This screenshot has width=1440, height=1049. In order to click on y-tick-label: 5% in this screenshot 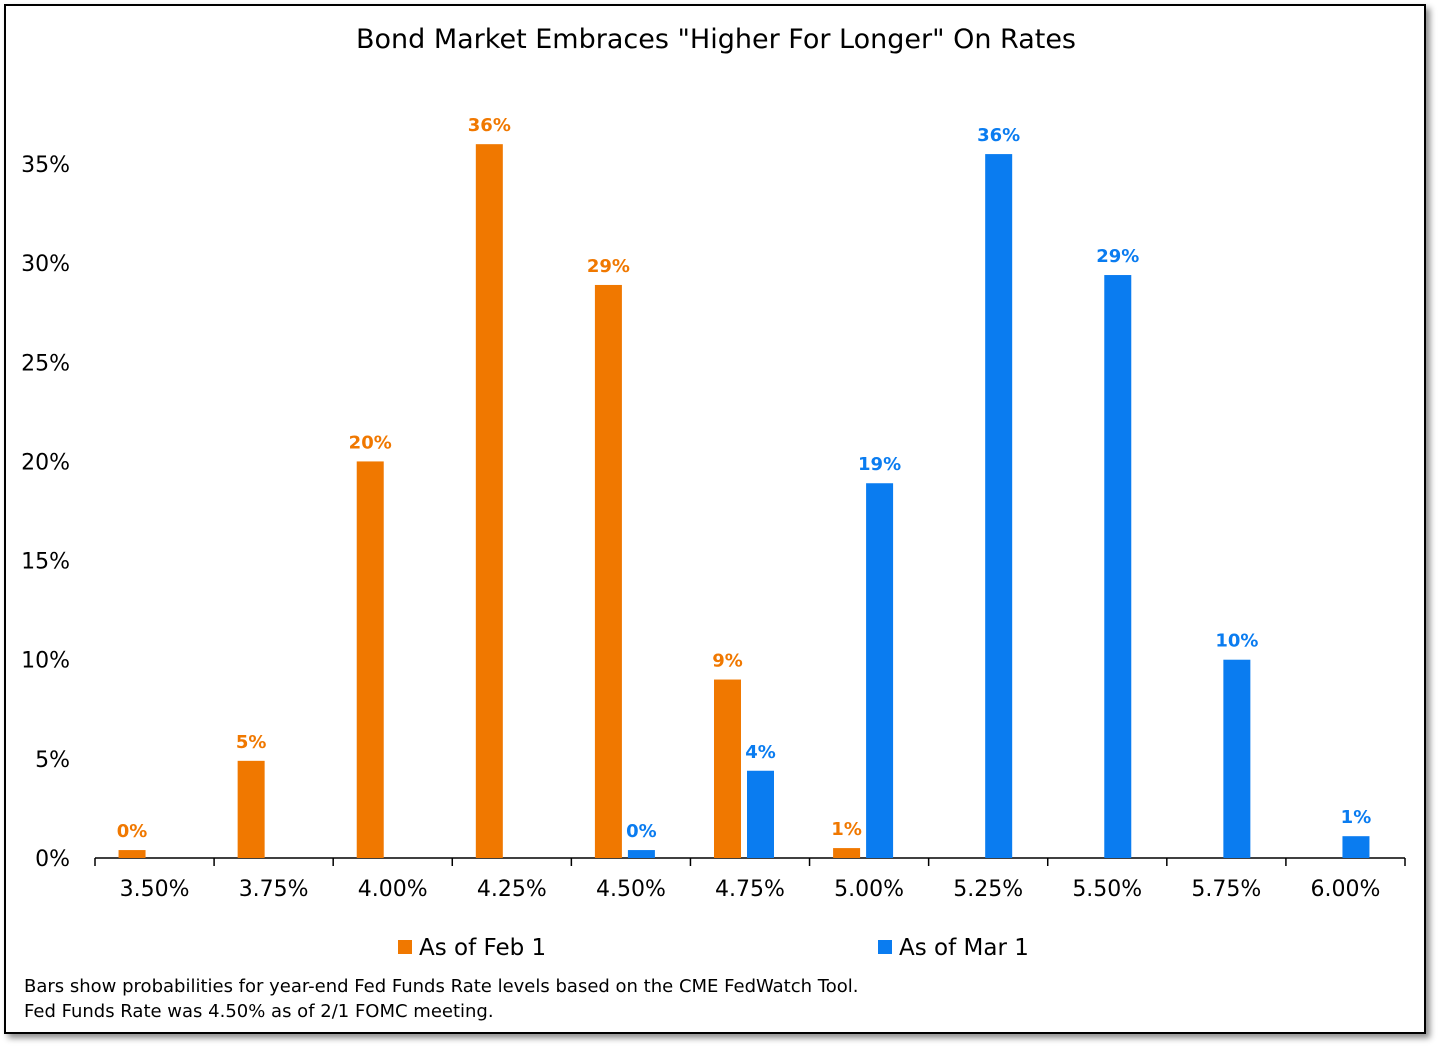, I will do `click(52, 760)`.